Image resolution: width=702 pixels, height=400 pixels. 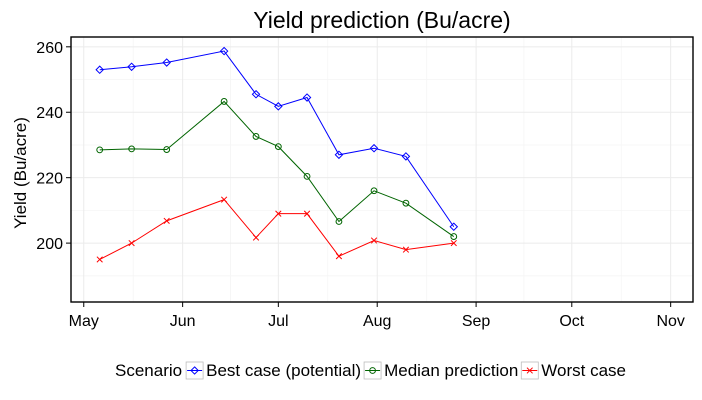 I want to click on legend-item-worst-case: Worst case, so click(x=573, y=370).